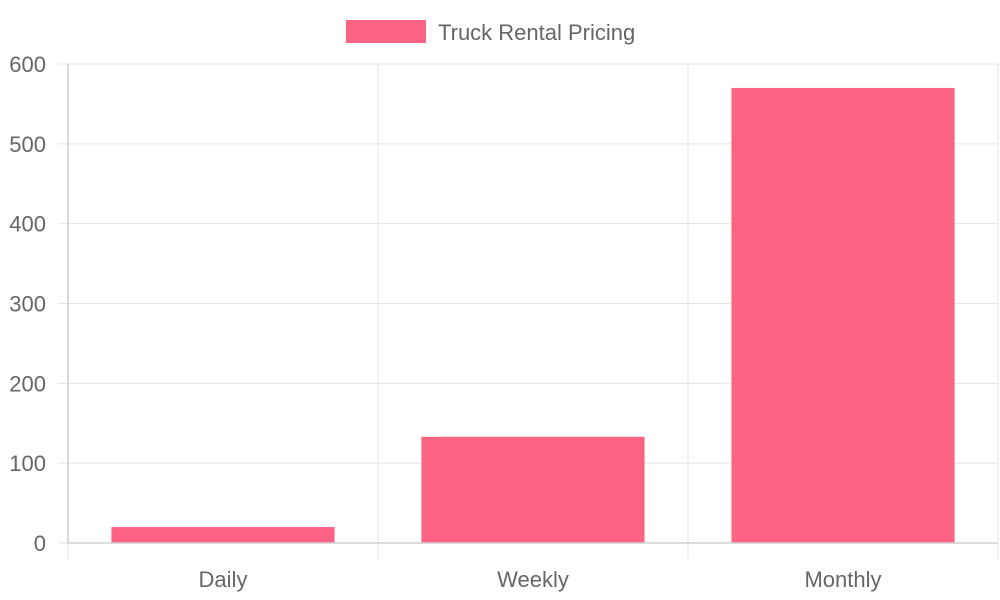 This screenshot has height=600, width=1000. What do you see at coordinates (223, 579) in the screenshot?
I see `x-tick-label: Daily` at bounding box center [223, 579].